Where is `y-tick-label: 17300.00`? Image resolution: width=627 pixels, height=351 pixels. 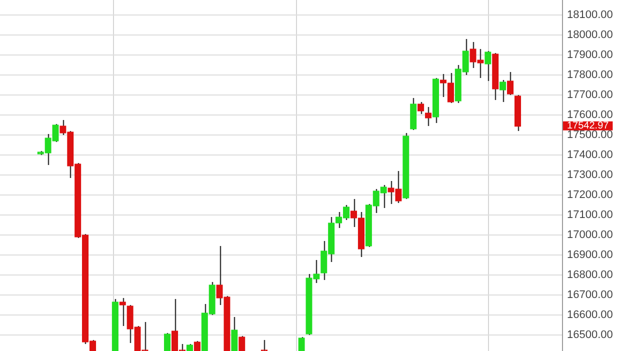
y-tick-label: 17300.00 is located at coordinates (590, 175).